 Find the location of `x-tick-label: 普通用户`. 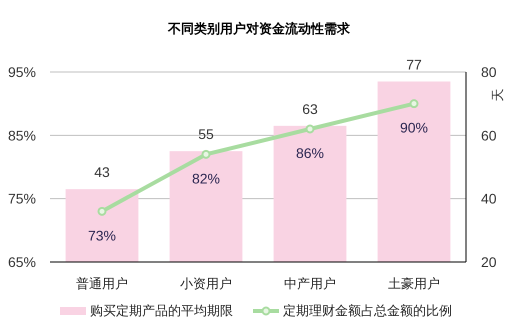

x-tick-label: 普通用户 is located at coordinates (102, 283).